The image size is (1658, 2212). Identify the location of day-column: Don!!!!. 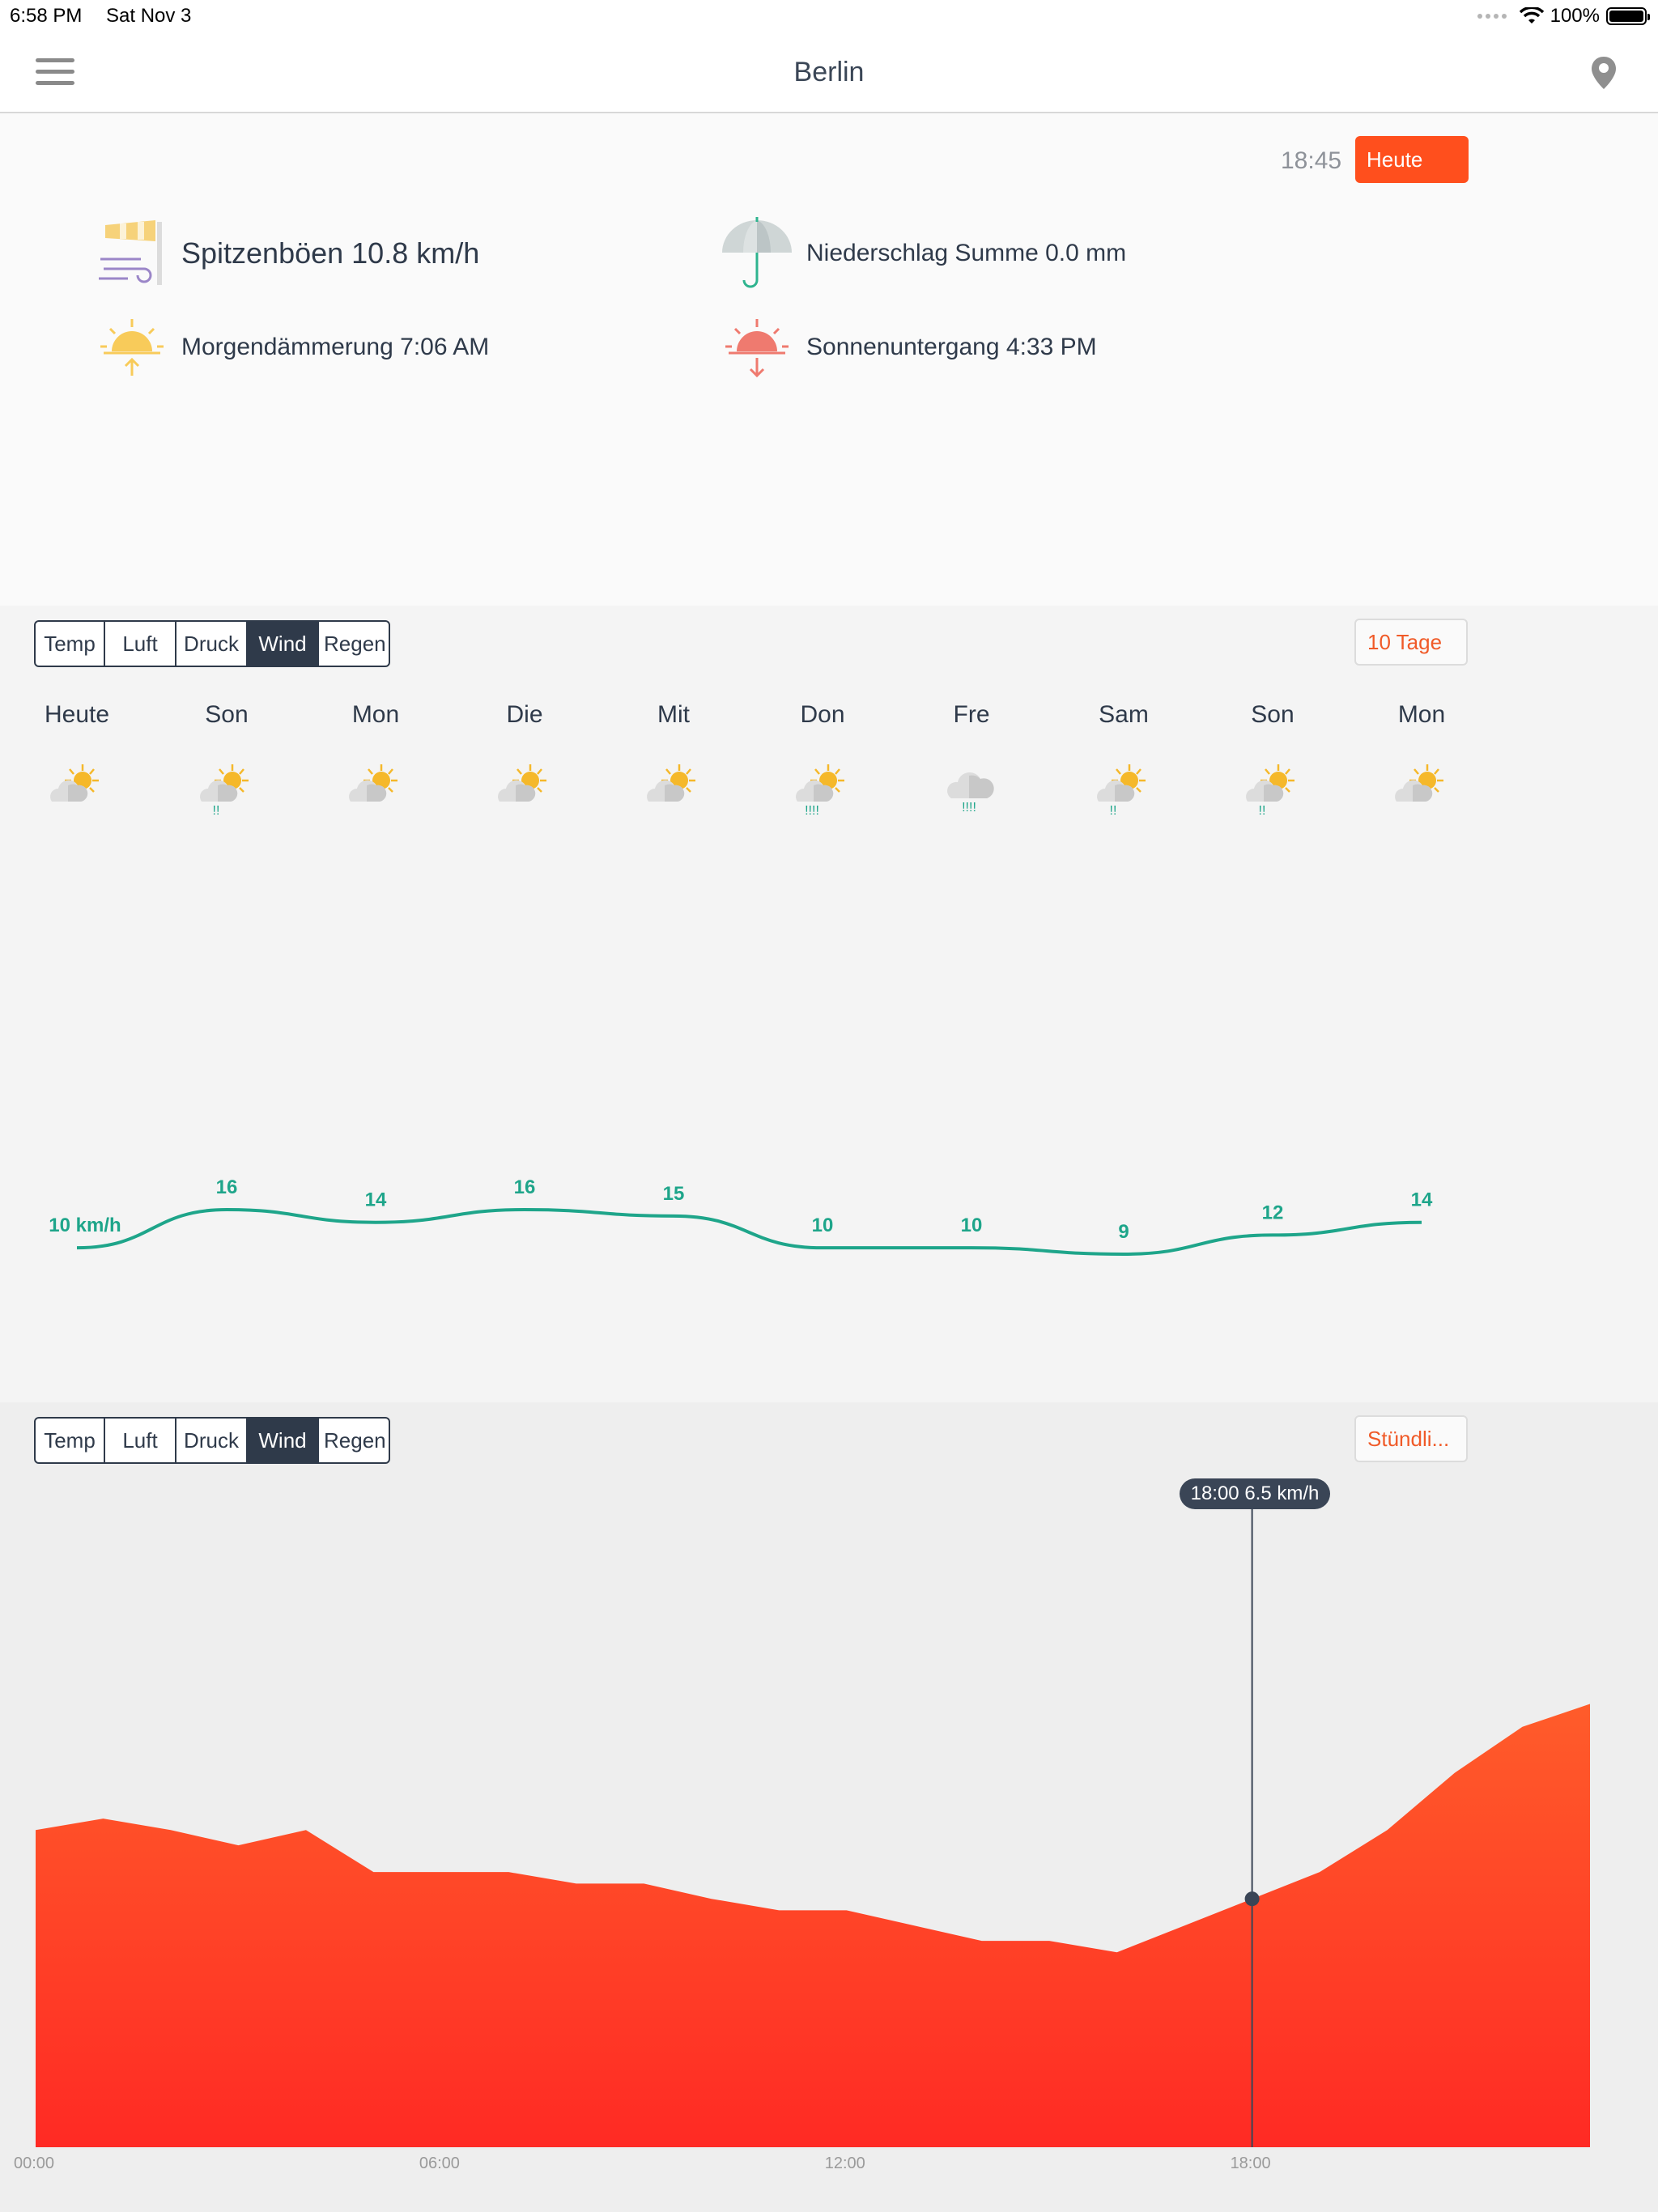
(822, 764).